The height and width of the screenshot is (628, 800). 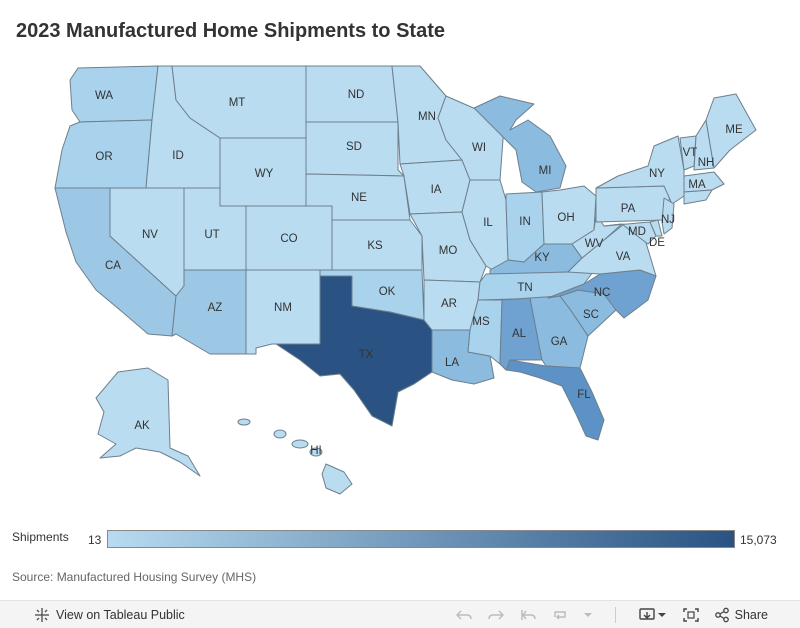 What do you see at coordinates (104, 96) in the screenshot?
I see `label-WA: WA` at bounding box center [104, 96].